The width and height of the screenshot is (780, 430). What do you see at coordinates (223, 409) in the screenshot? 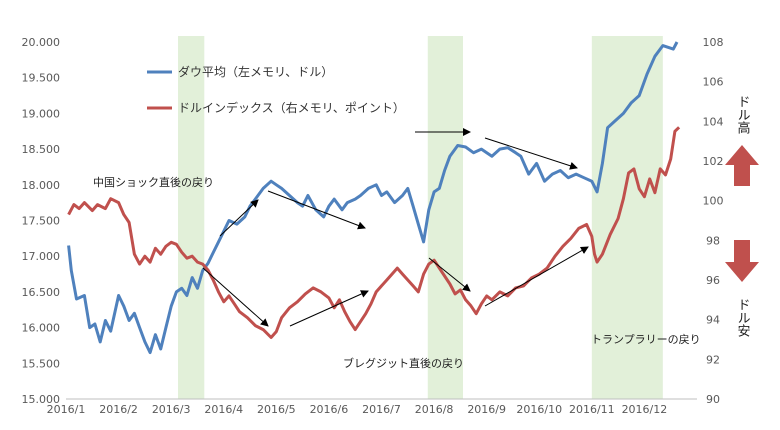
I see `x-tick-label: 2016/4` at bounding box center [223, 409].